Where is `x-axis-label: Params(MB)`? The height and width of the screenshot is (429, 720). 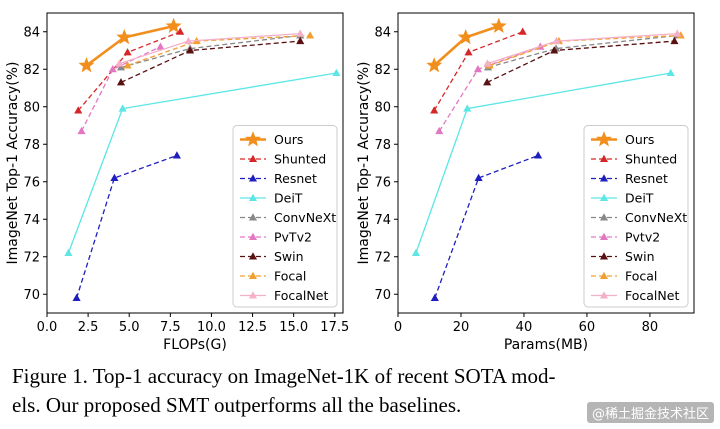 x-axis-label: Params(MB) is located at coordinates (546, 345).